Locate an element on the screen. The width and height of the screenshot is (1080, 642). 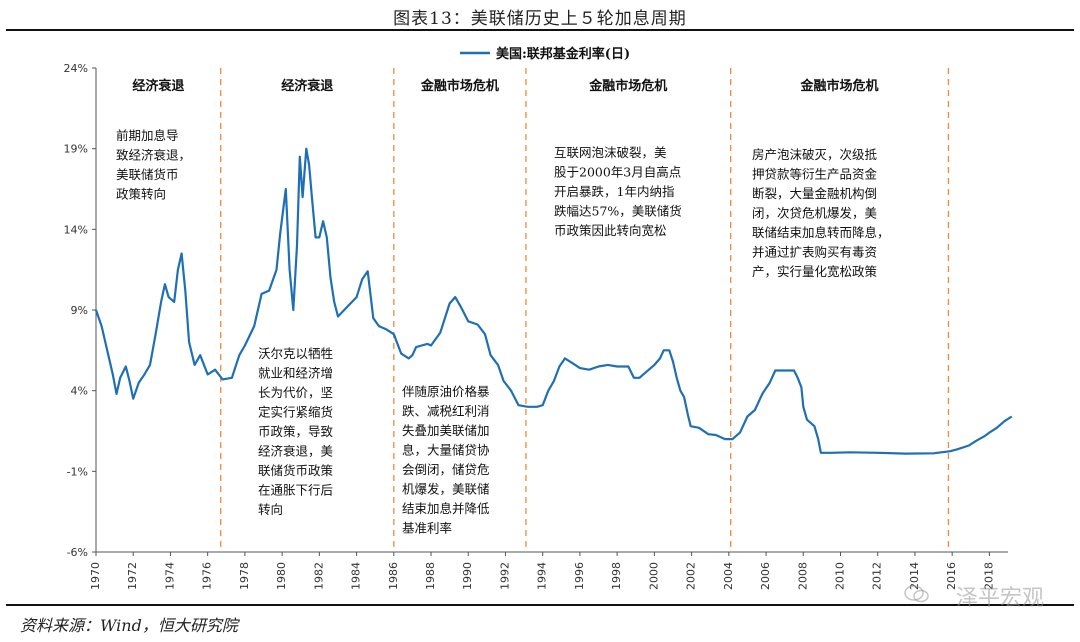
legend: 美国:联邦基金利率(日) is located at coordinates (545, 54).